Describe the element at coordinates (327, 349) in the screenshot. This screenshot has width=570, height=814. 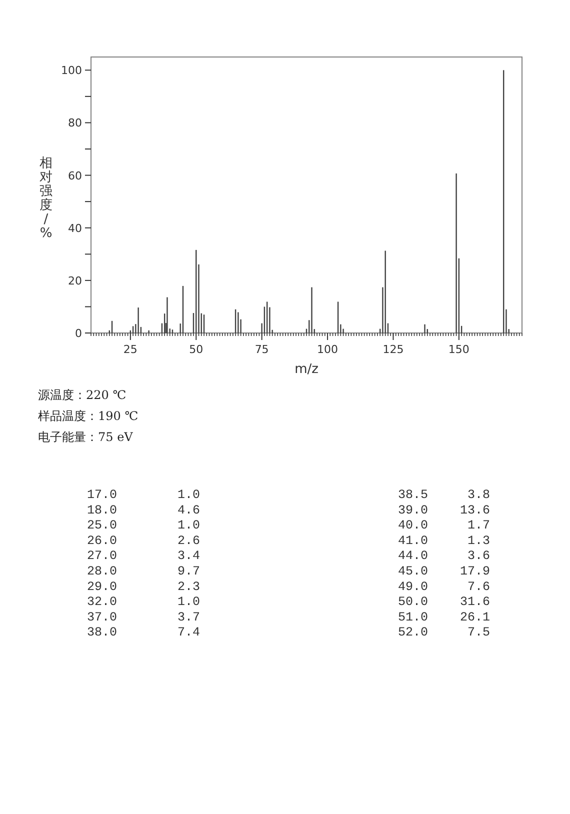
I see `x-tick-label: 100` at that location.